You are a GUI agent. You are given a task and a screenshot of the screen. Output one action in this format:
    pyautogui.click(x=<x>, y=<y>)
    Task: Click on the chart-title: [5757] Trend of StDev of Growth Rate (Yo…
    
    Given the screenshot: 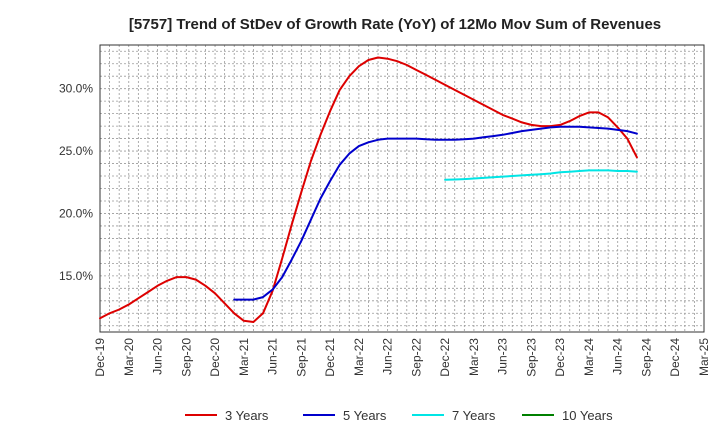 What is the action you would take?
    pyautogui.click(x=395, y=24)
    